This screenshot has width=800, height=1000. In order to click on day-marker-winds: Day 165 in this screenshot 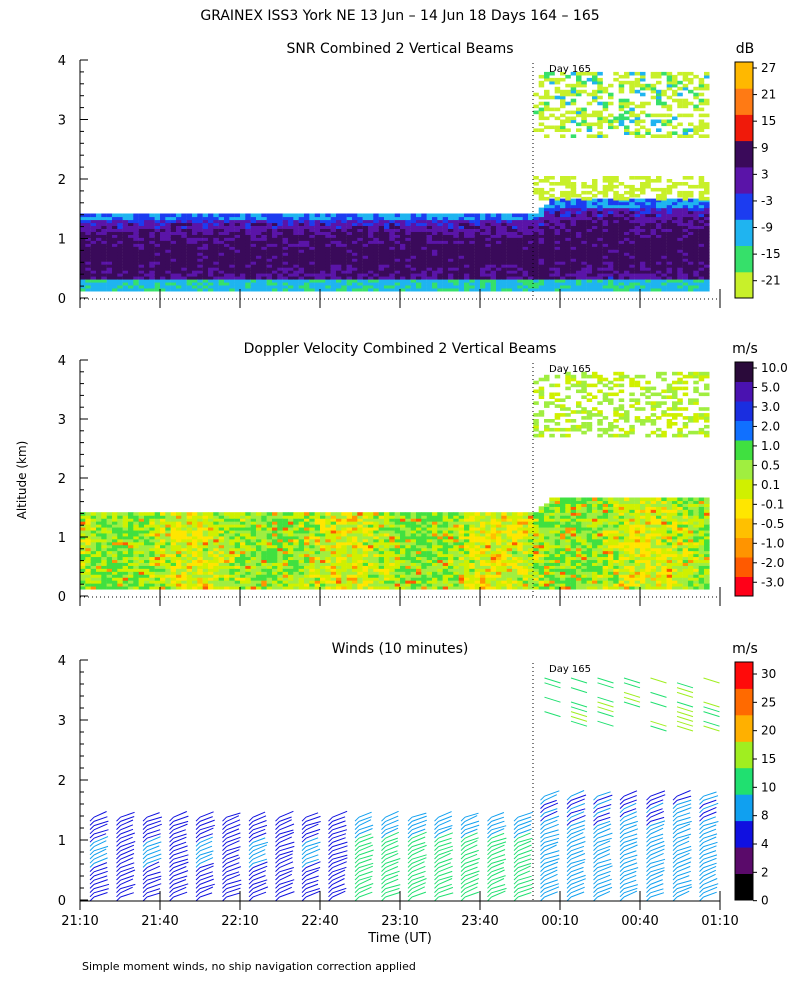, I will do `click(570, 669)`.